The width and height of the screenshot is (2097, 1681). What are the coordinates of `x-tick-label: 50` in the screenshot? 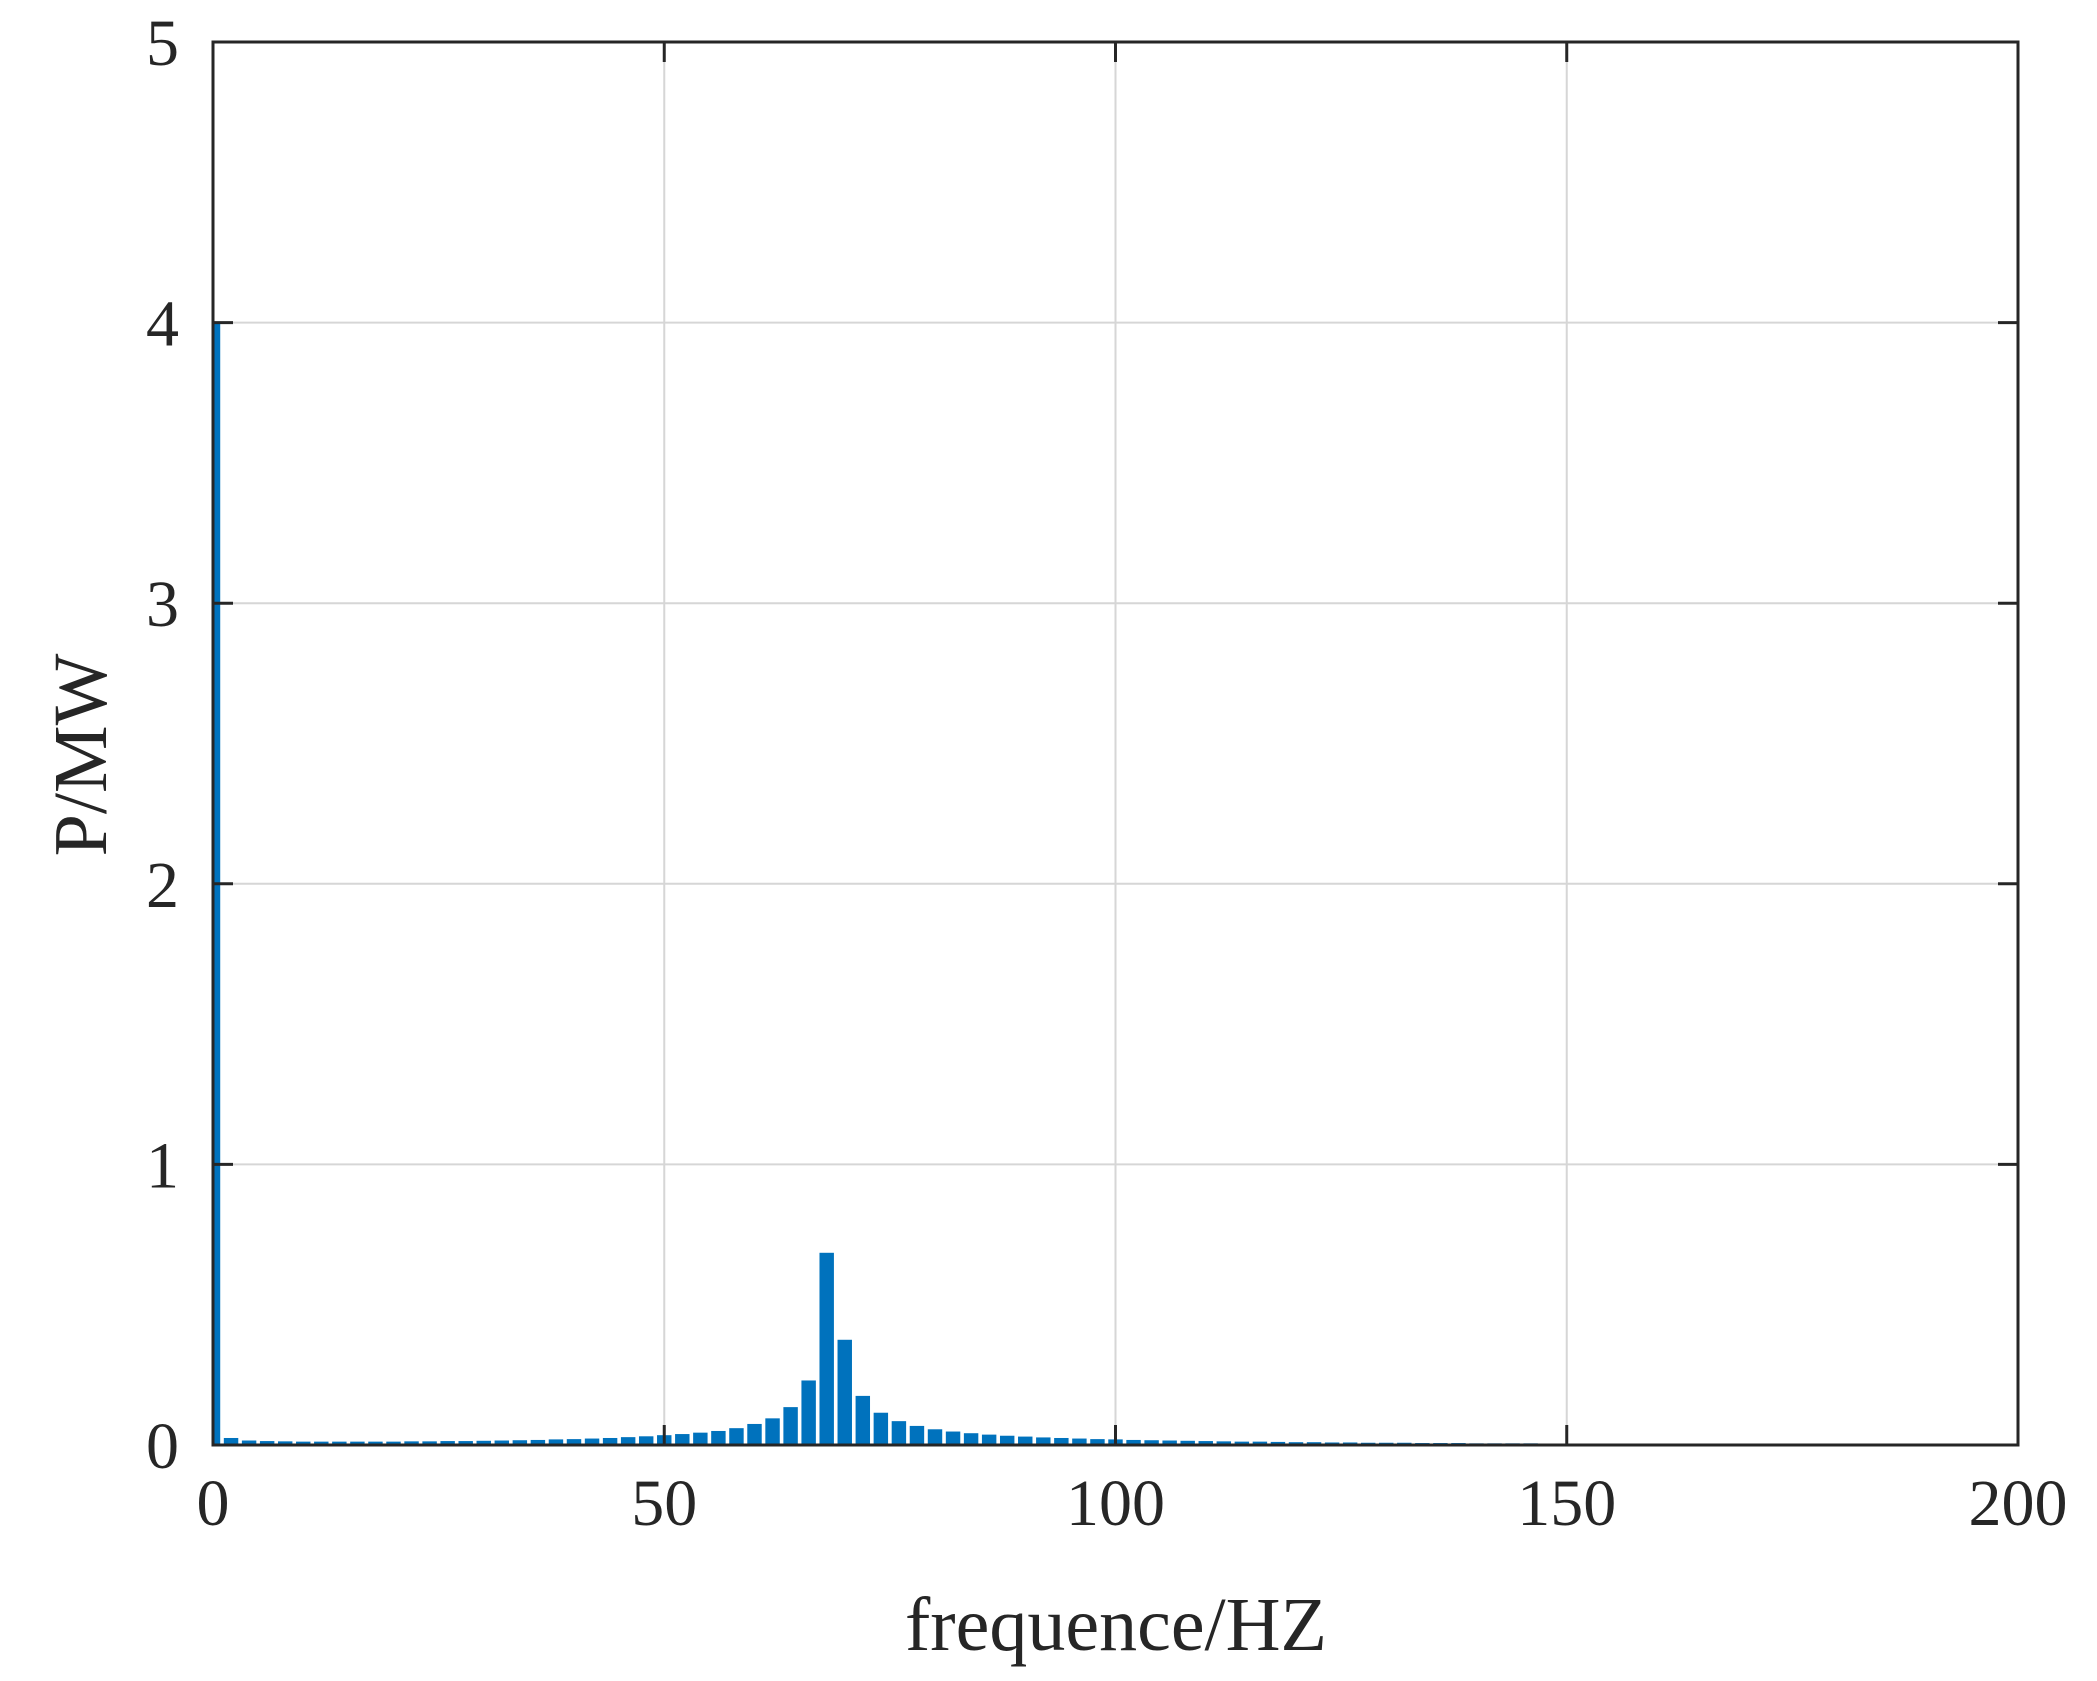 It's located at (664, 1503).